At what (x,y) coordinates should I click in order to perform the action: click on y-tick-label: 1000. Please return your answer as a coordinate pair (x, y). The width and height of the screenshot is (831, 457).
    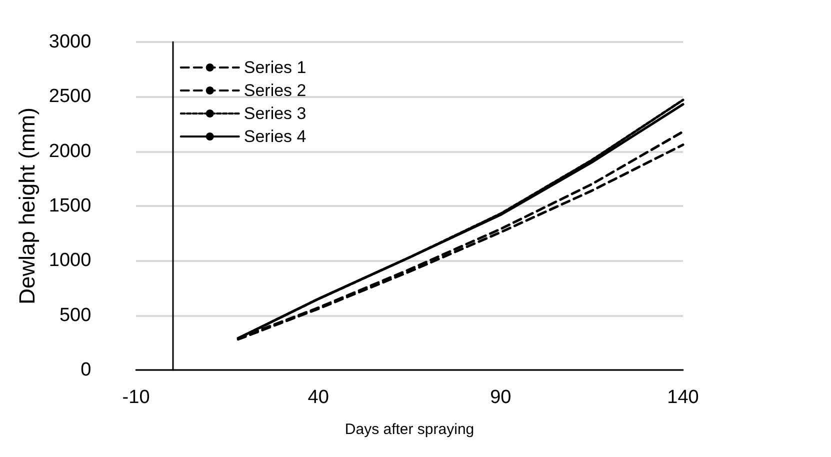
    Looking at the image, I should click on (70, 261).